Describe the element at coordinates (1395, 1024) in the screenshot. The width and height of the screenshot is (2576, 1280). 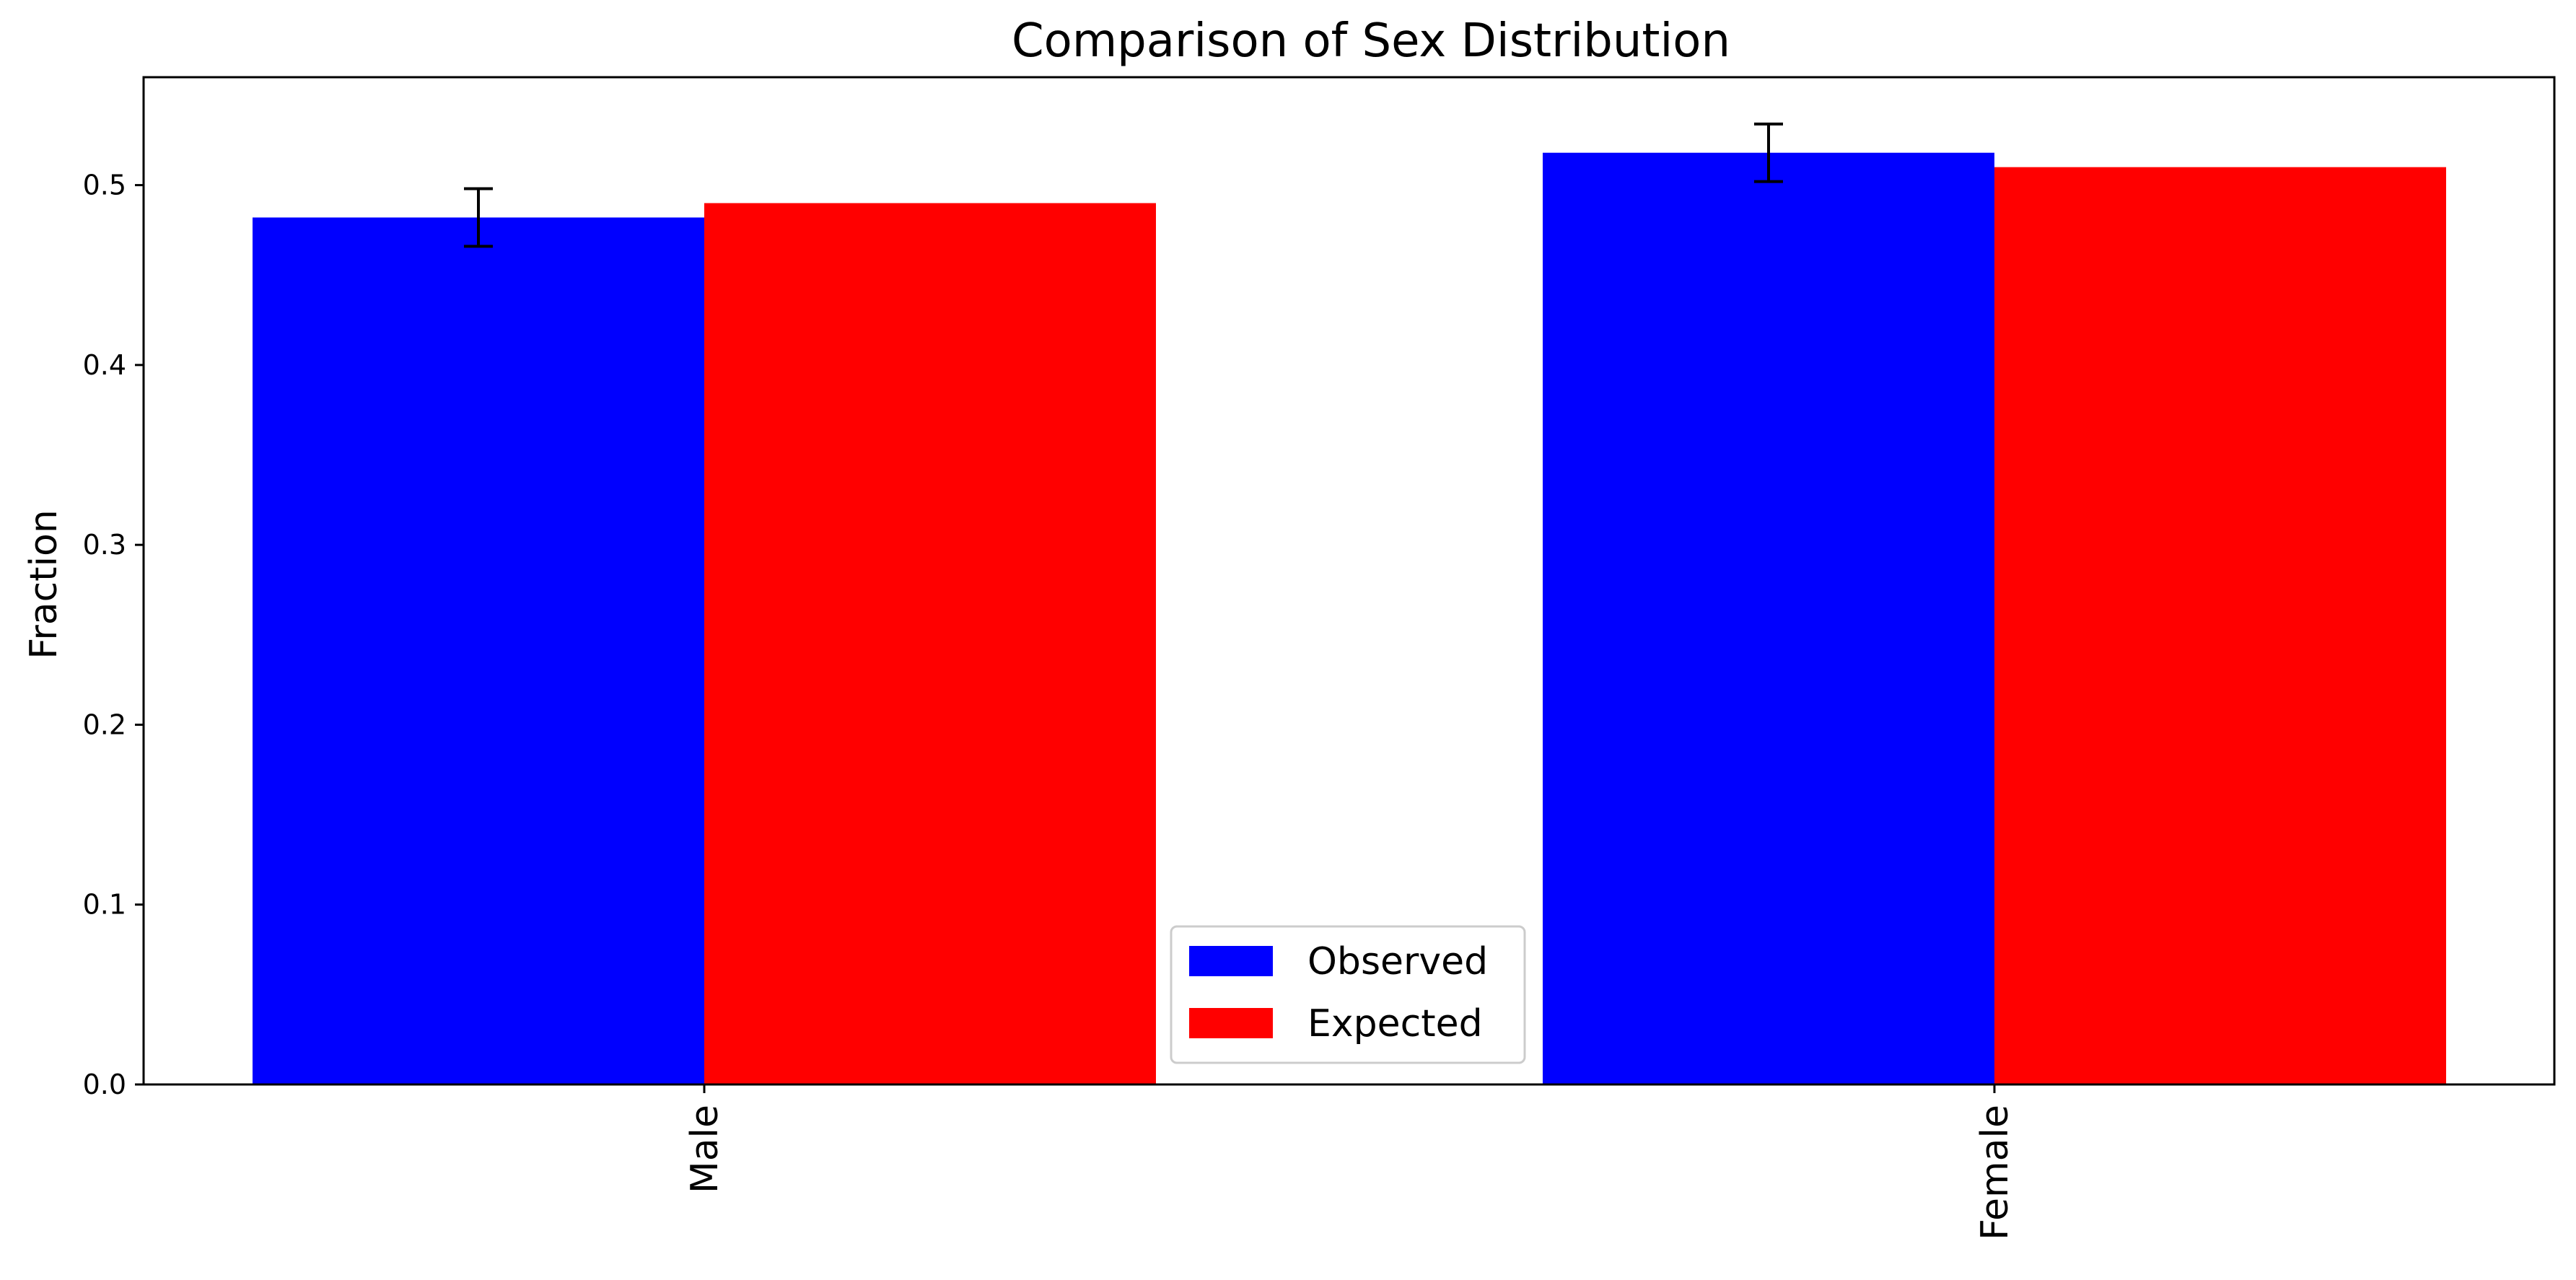
I see `legend-label-expected: Expected` at that location.